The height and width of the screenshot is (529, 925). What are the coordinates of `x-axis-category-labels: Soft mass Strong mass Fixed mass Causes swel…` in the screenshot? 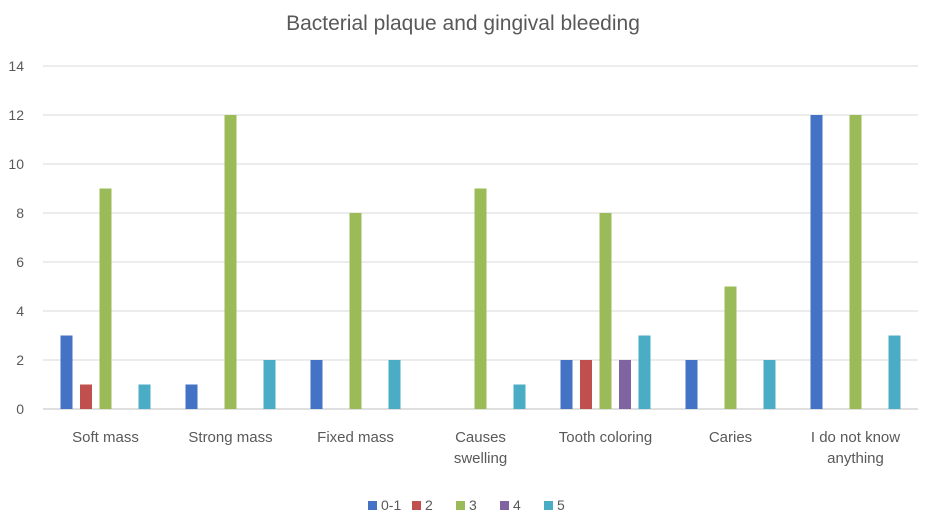 It's located at (486, 448).